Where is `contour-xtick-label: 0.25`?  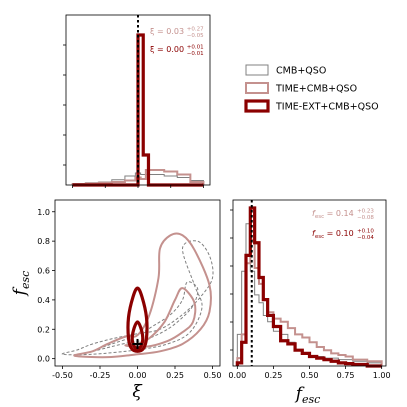
contour-xtick-label: 0.25 is located at coordinates (175, 375).